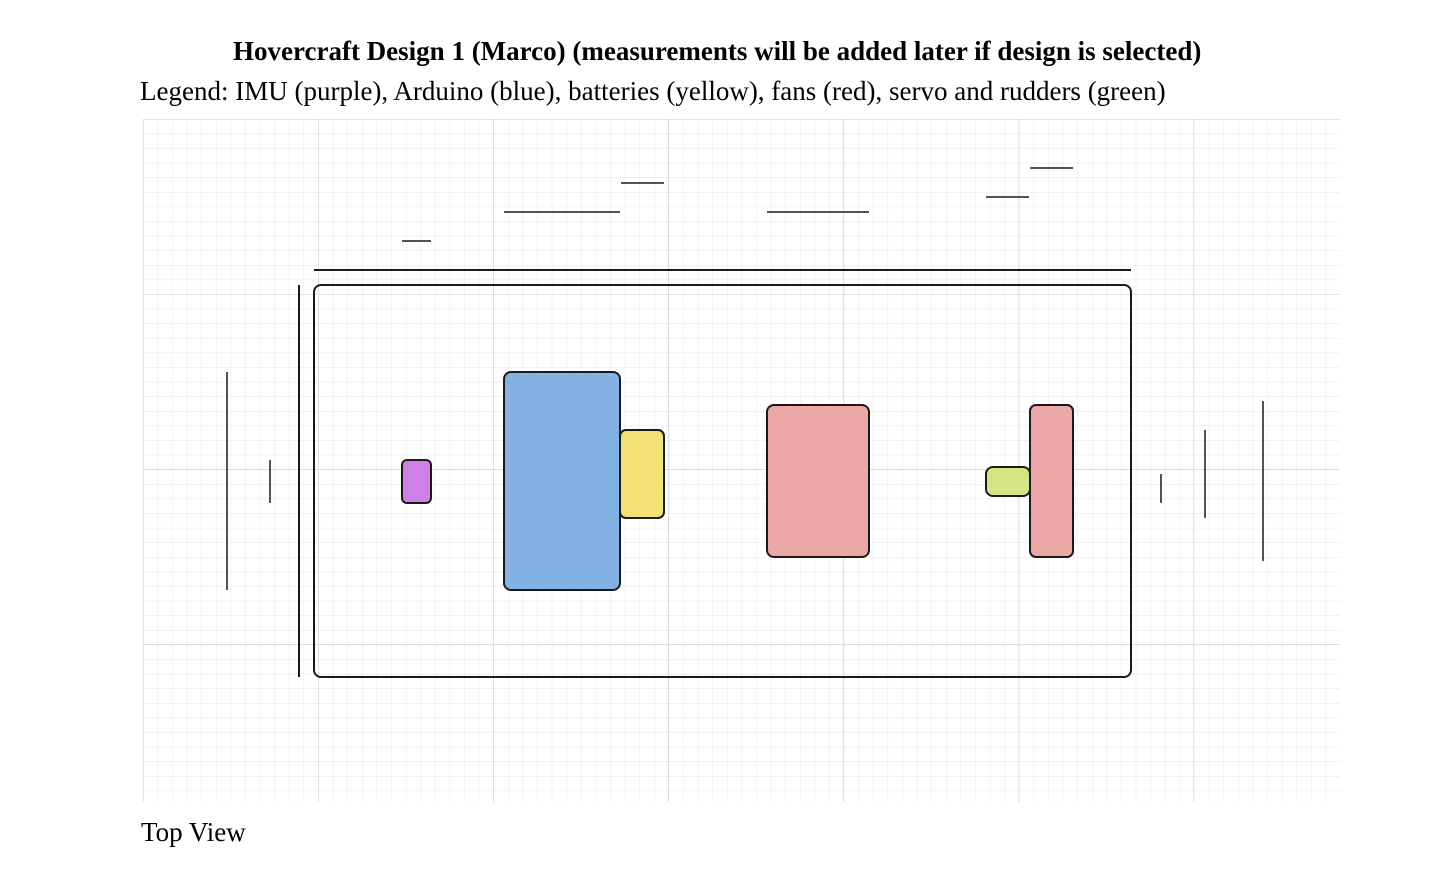  What do you see at coordinates (1051, 481) in the screenshot?
I see `fan-2-block` at bounding box center [1051, 481].